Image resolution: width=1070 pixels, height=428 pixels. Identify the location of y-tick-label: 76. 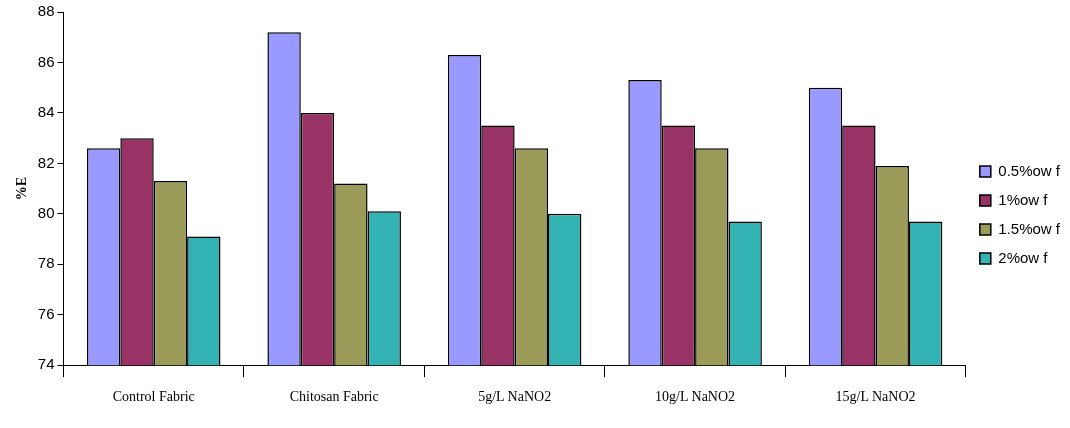
(46, 313).